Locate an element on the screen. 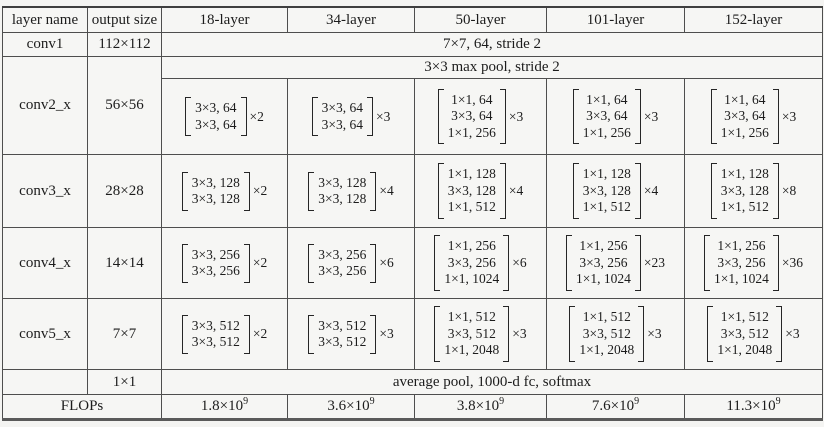 Image resolution: width=824 pixels, height=427 pixels. maxpool-spec: 3×3 max pool, stride 2 is located at coordinates (492, 67).